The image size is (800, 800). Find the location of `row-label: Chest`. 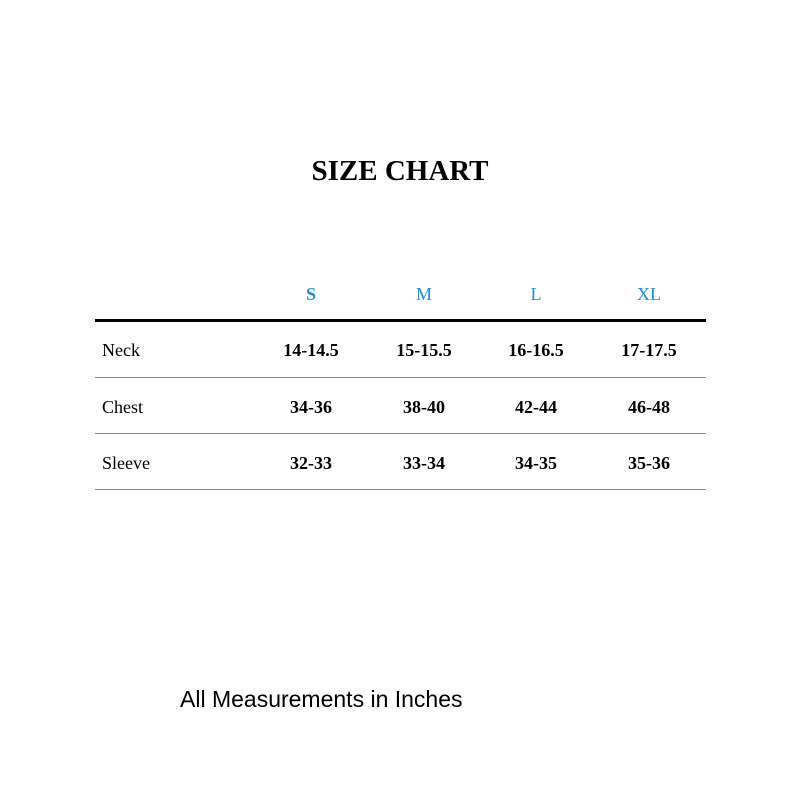

row-label: Chest is located at coordinates (123, 407).